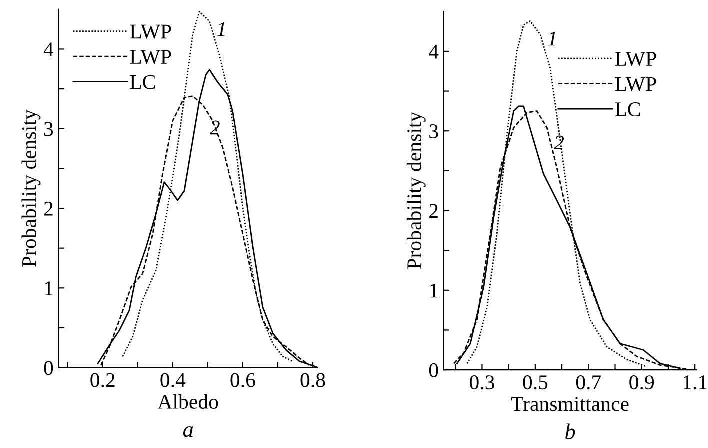  Describe the element at coordinates (695, 383) in the screenshot. I see `x-tick-label: 1.1` at that location.